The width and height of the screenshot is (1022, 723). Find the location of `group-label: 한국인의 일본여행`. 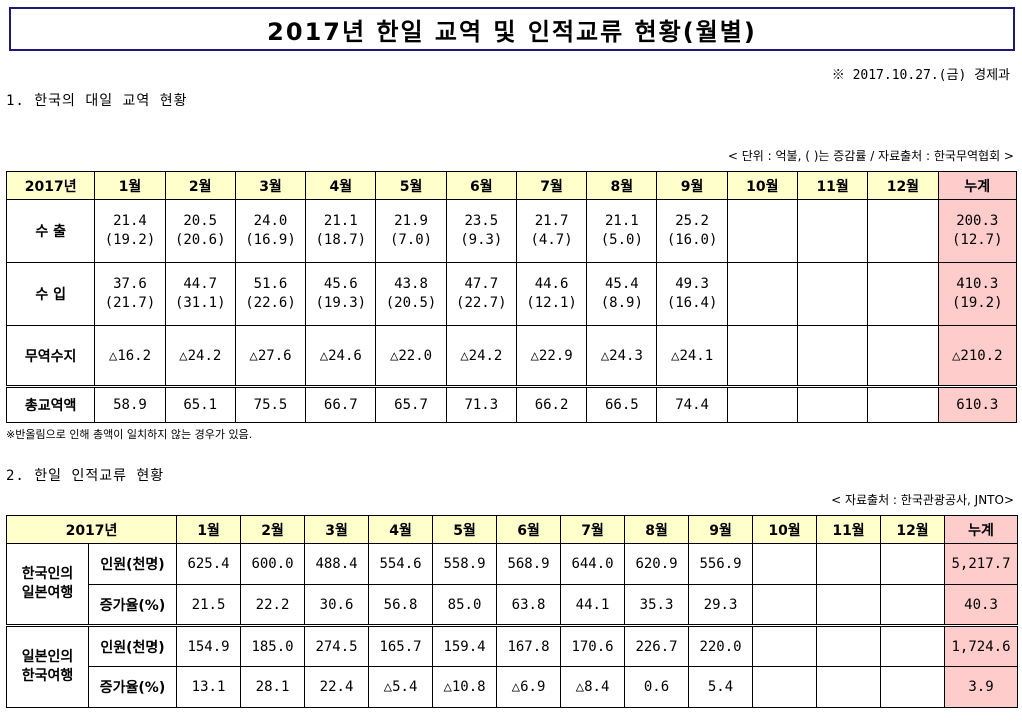

group-label: 한국인의 일본여행 is located at coordinates (47, 584).